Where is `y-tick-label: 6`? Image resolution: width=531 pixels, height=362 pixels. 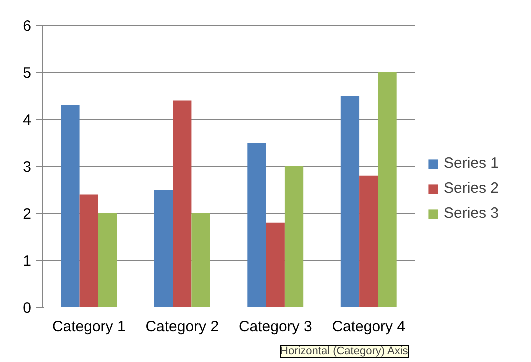
y-tick-label: 6 is located at coordinates (27, 26).